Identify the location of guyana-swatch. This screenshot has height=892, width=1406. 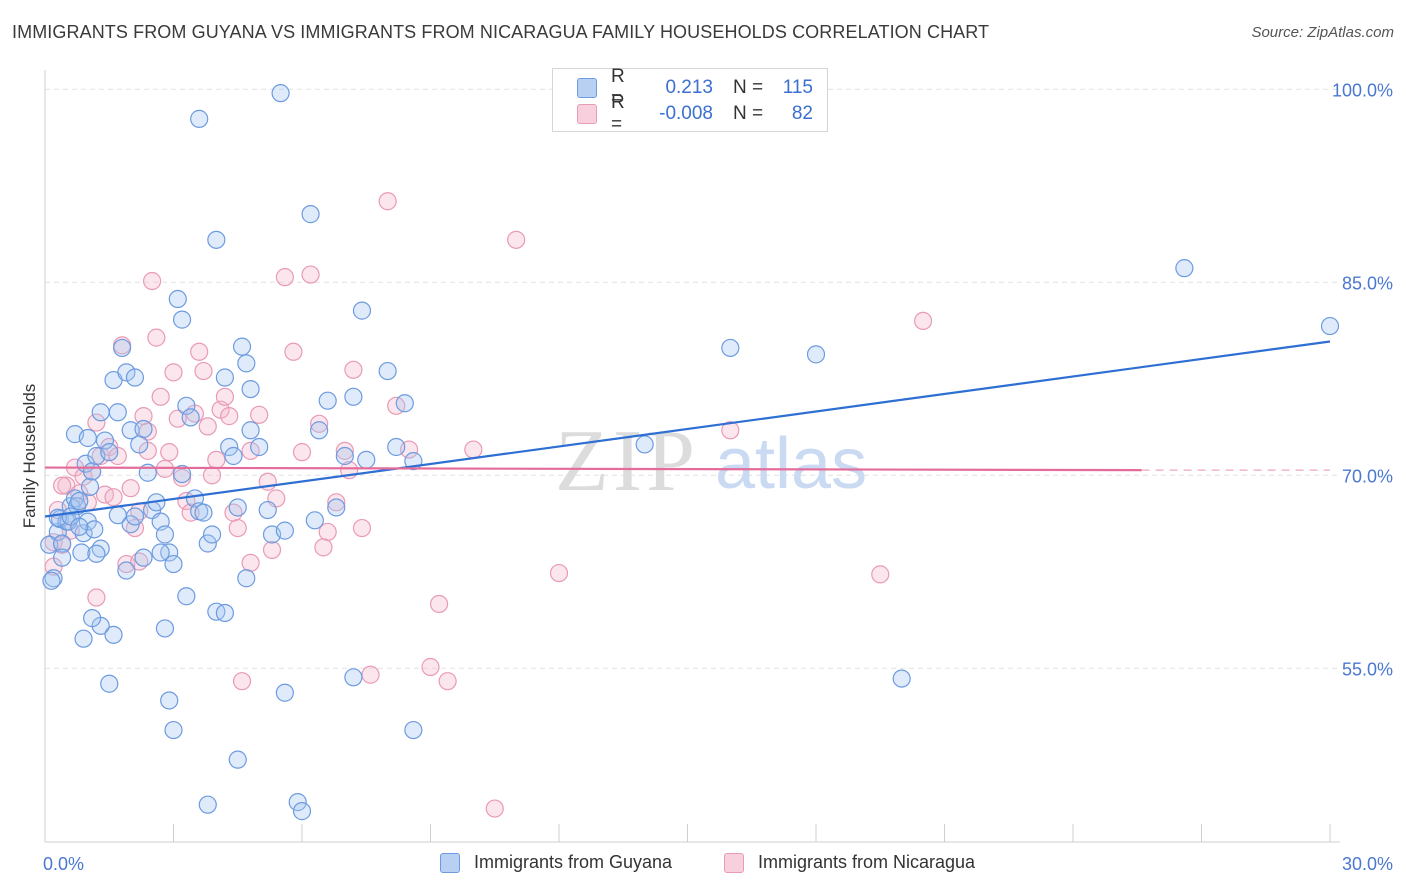
(450, 862).